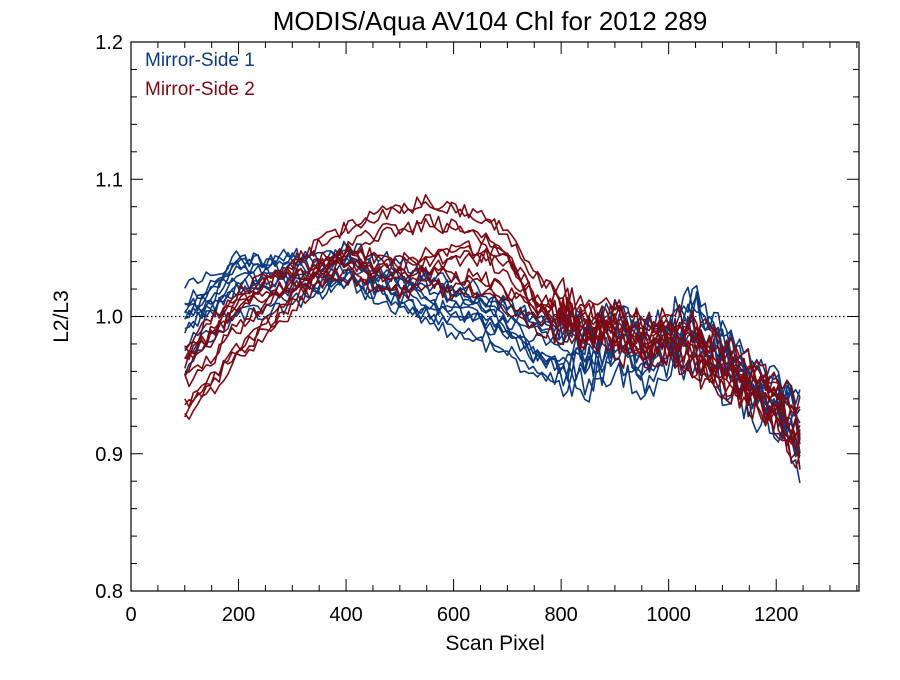  What do you see at coordinates (345, 615) in the screenshot?
I see `x-tick-label: 400` at bounding box center [345, 615].